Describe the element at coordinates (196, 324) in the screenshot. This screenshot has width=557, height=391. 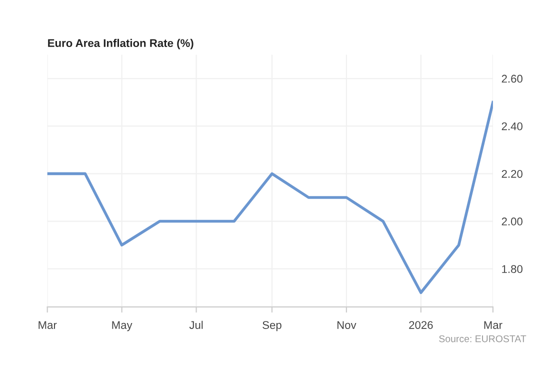
I see `x-tick-label: Jul` at that location.